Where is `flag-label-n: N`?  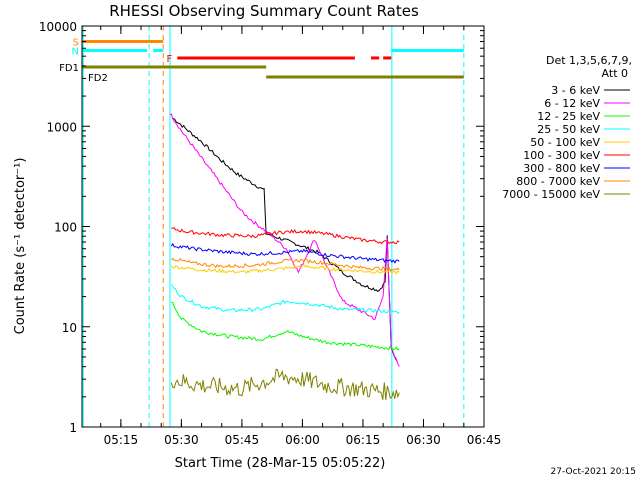 flag-label-n: N is located at coordinates (75, 51).